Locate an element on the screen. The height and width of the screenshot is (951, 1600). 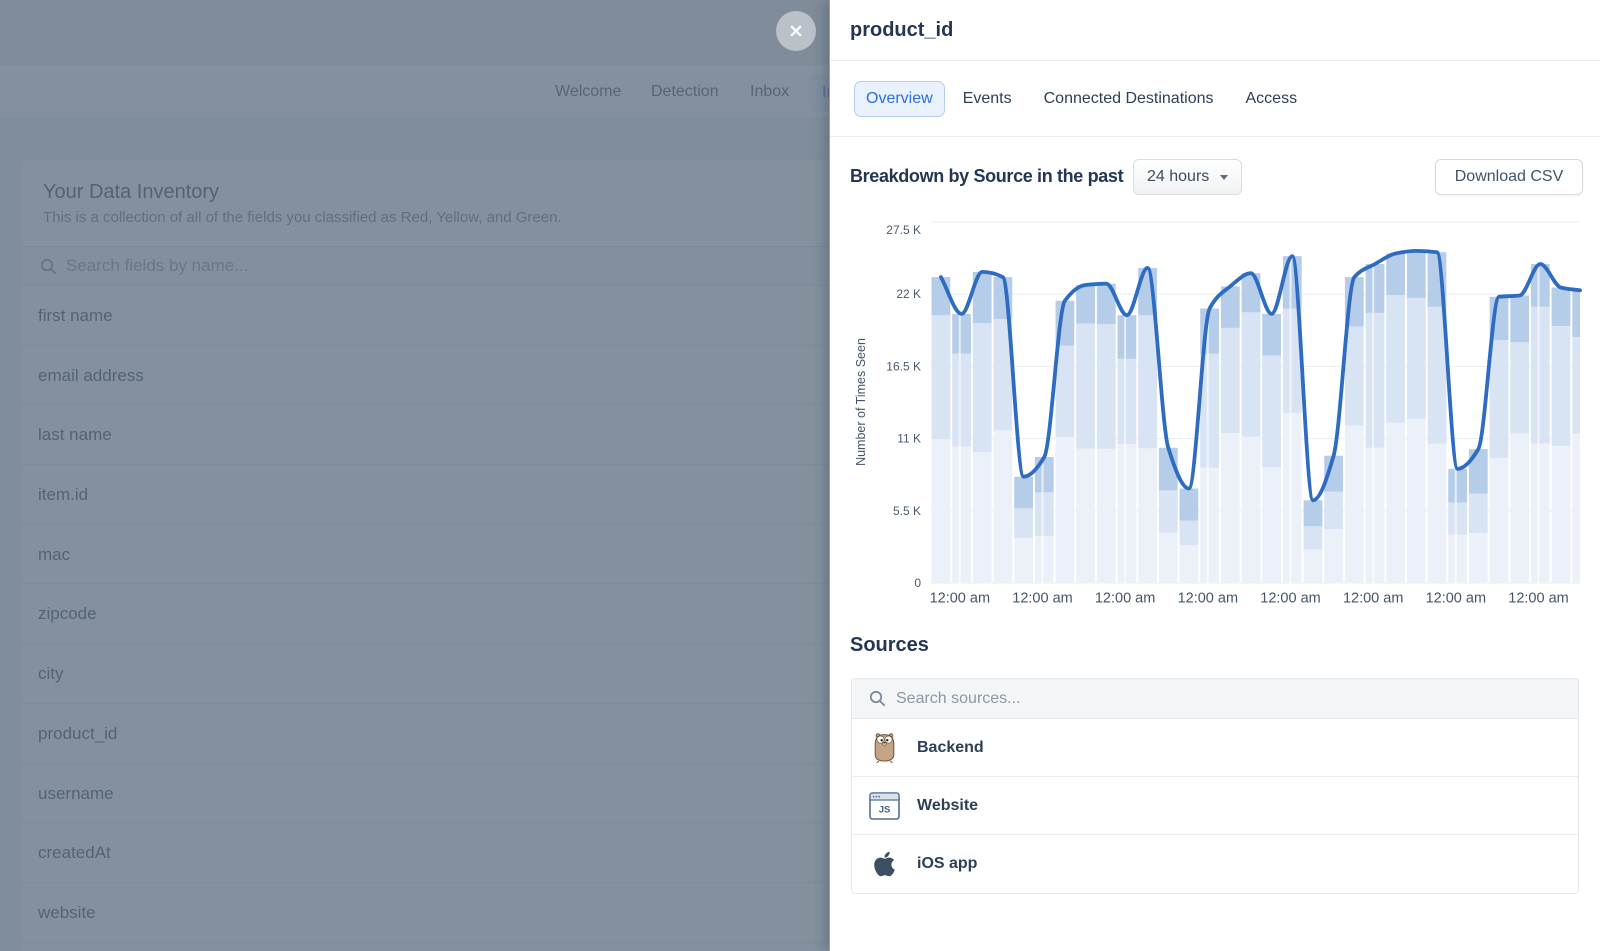
svg-text: 27.5 K is located at coordinates (903, 230).